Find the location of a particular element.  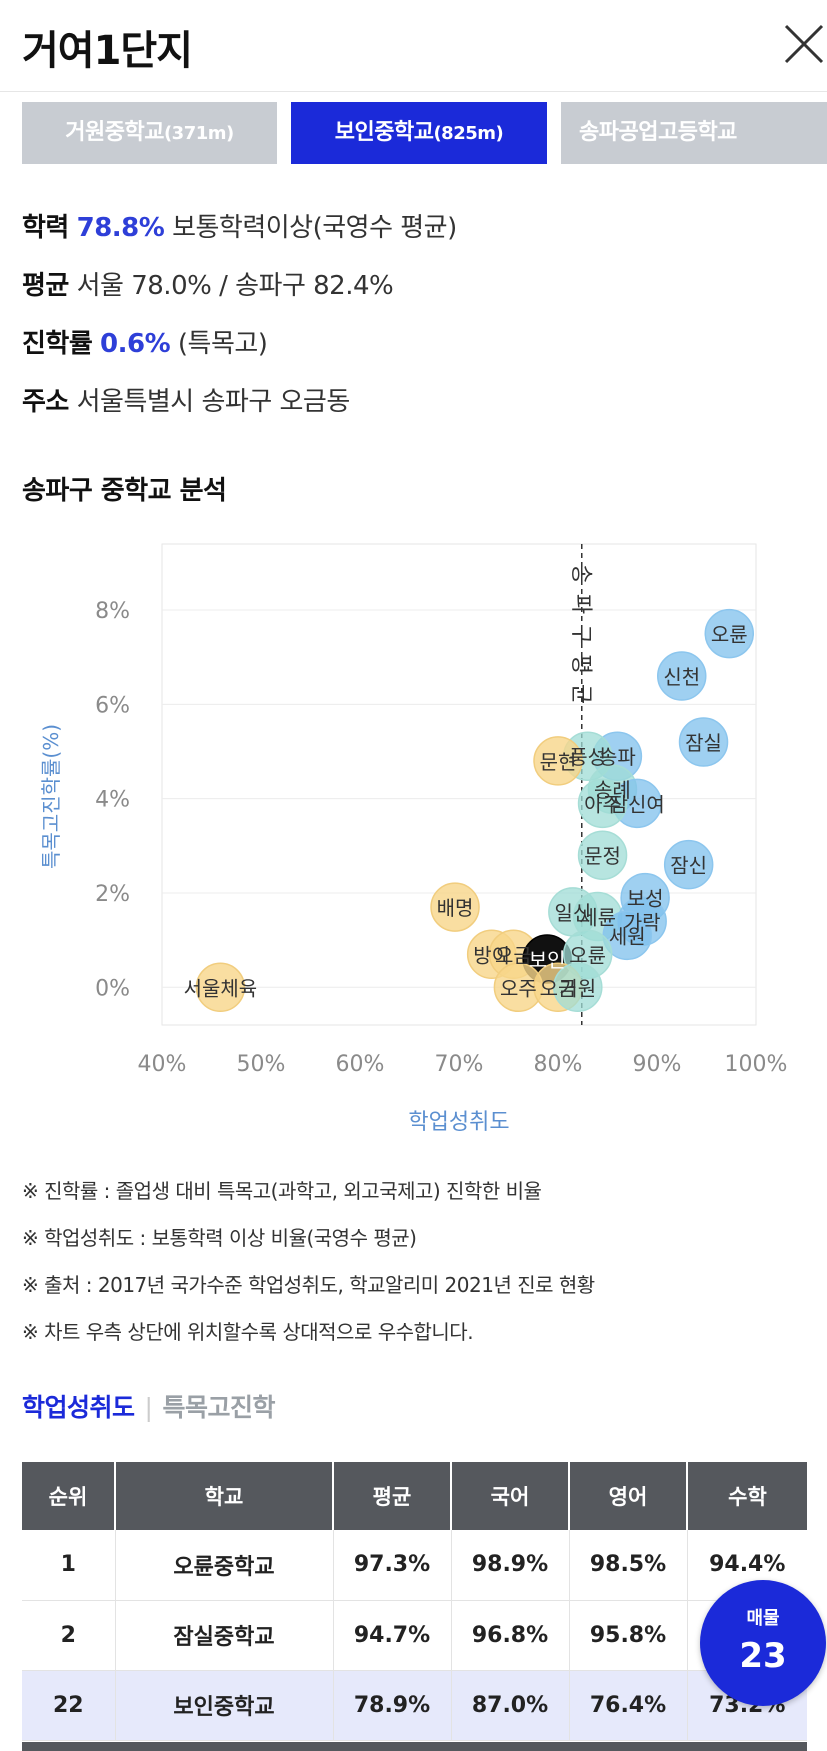

table-cell: 98.9% is located at coordinates (510, 1565).